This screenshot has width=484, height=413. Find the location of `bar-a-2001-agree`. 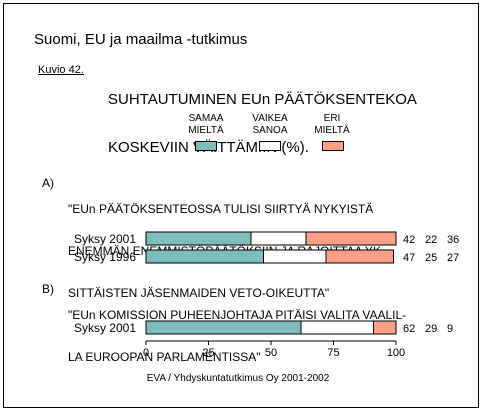

bar-a-2001-agree is located at coordinates (198, 238).